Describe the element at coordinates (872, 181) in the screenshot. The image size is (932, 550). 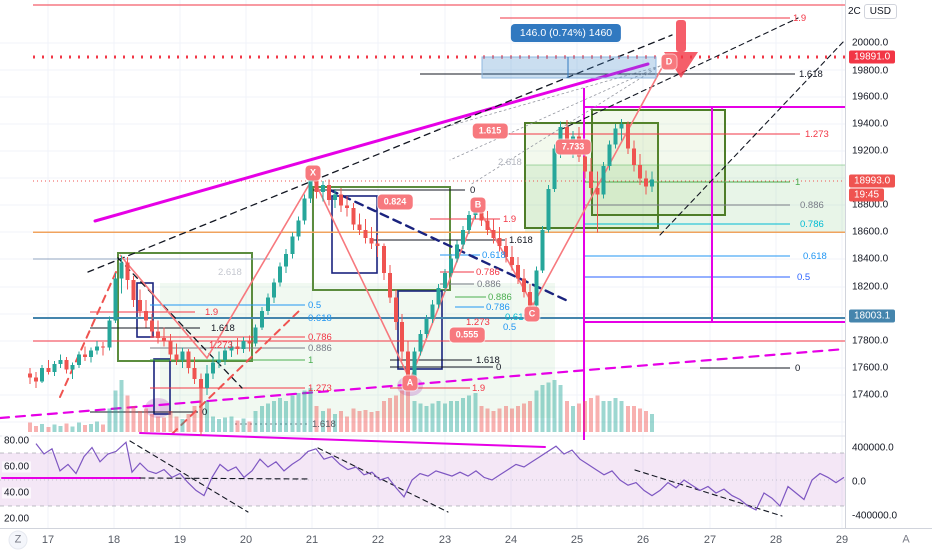
I see `price-tag-189930: 18993.0` at that location.